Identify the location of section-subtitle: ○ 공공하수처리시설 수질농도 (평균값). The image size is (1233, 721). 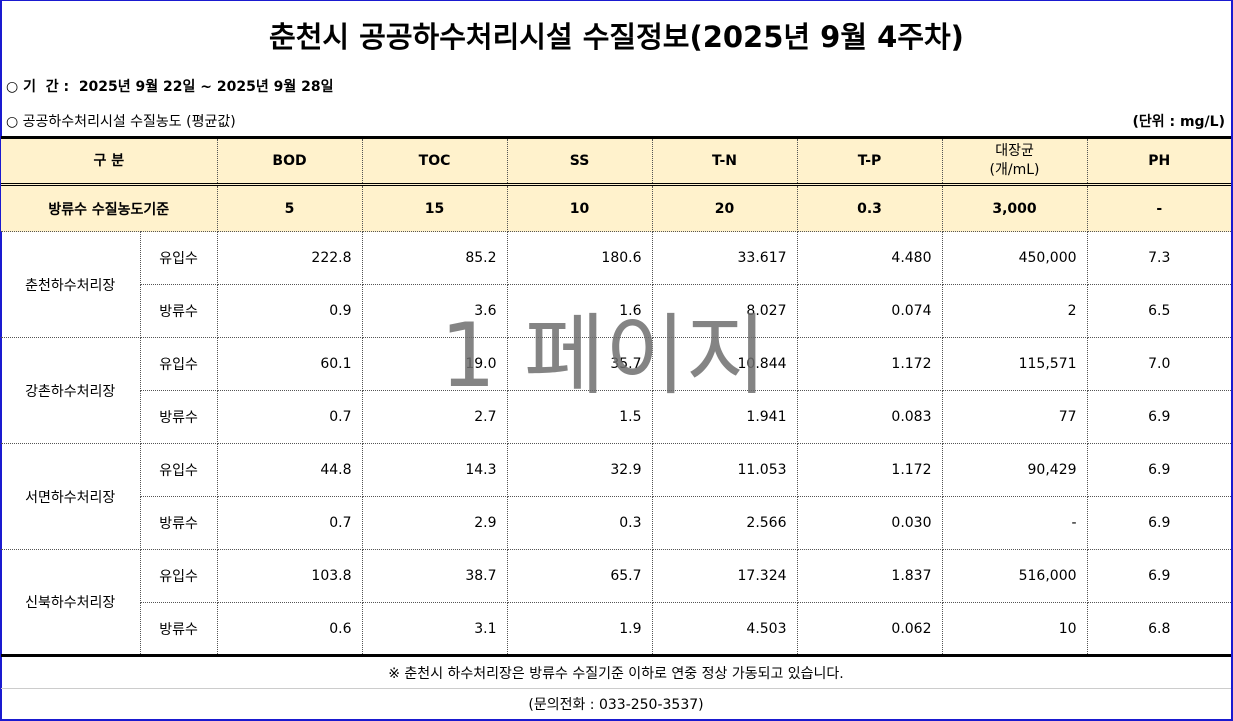
(121, 122).